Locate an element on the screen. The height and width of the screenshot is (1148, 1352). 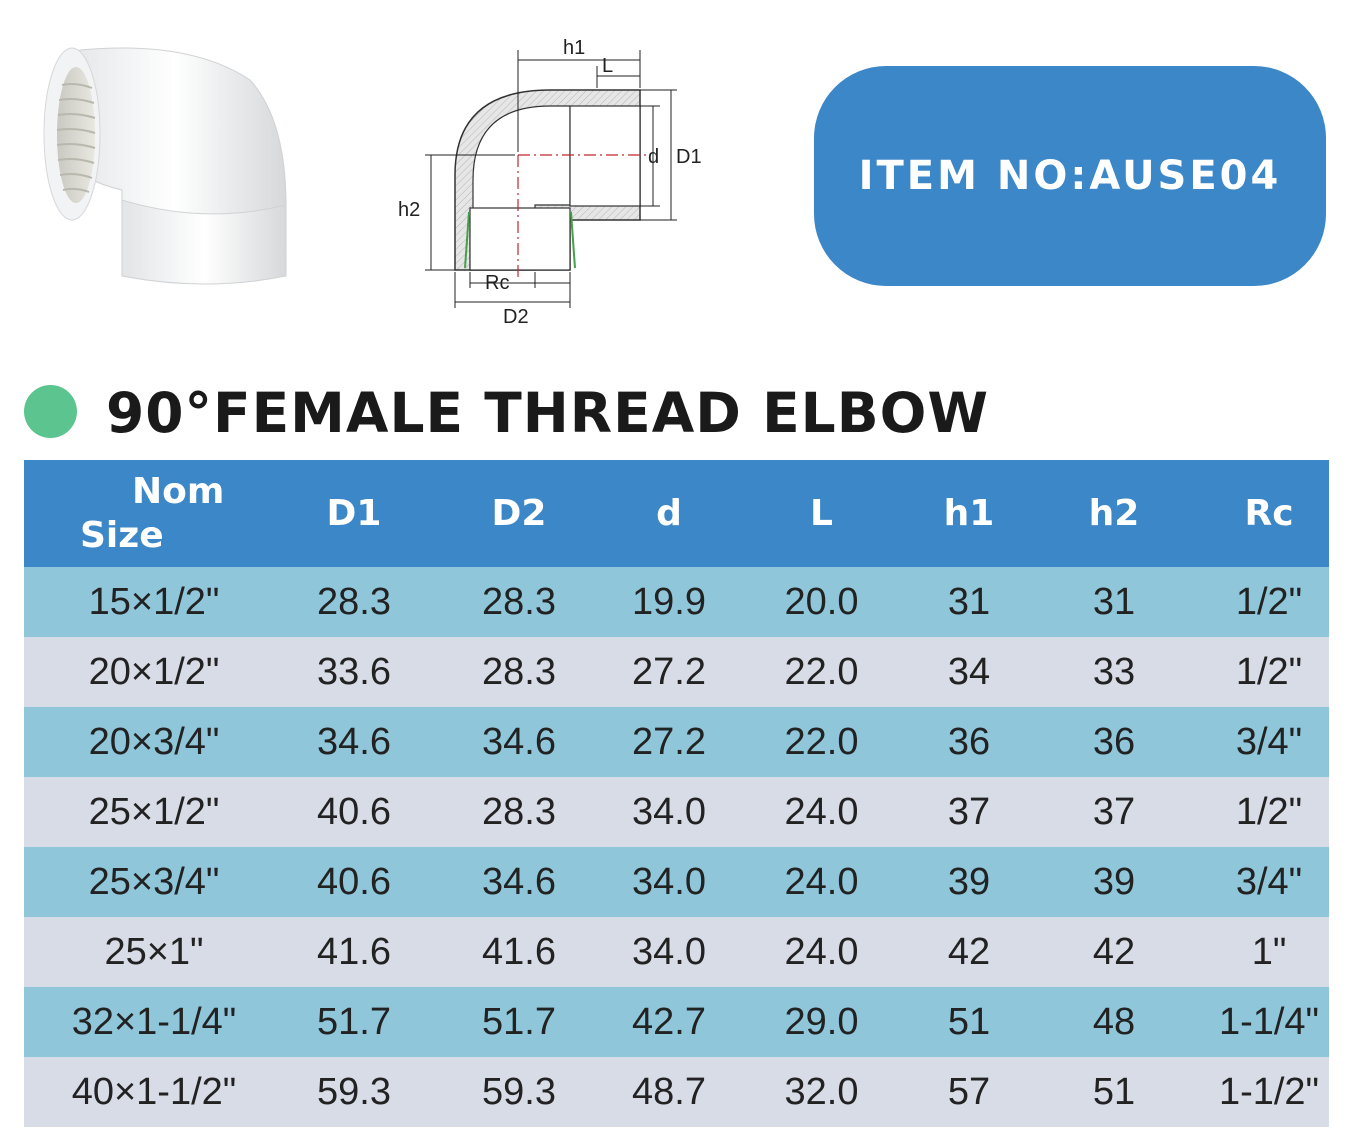
table-row: 25×3/4" 40.6 34.6 34.0 24.0 39 39 3/4" is located at coordinates (676, 882).